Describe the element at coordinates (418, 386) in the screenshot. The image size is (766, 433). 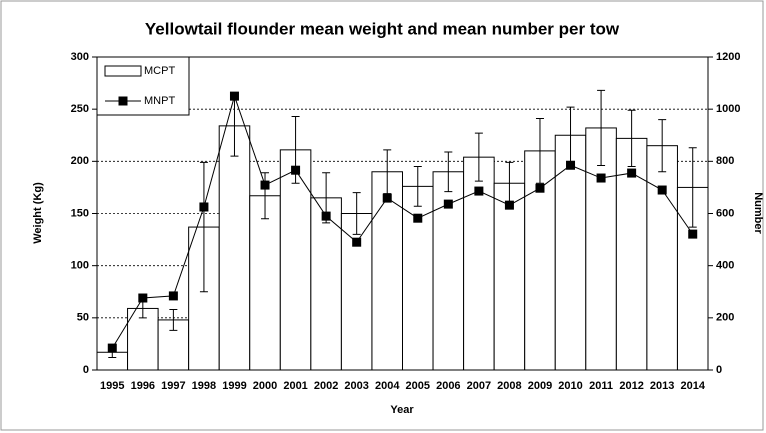
I see `x-tick-label: 2005` at that location.